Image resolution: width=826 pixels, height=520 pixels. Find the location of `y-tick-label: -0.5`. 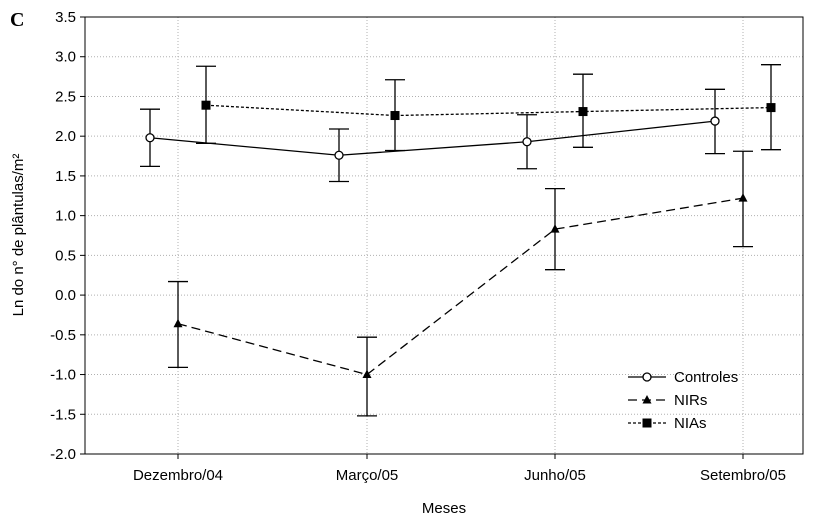

y-tick-label: -0.5 is located at coordinates (63, 335).